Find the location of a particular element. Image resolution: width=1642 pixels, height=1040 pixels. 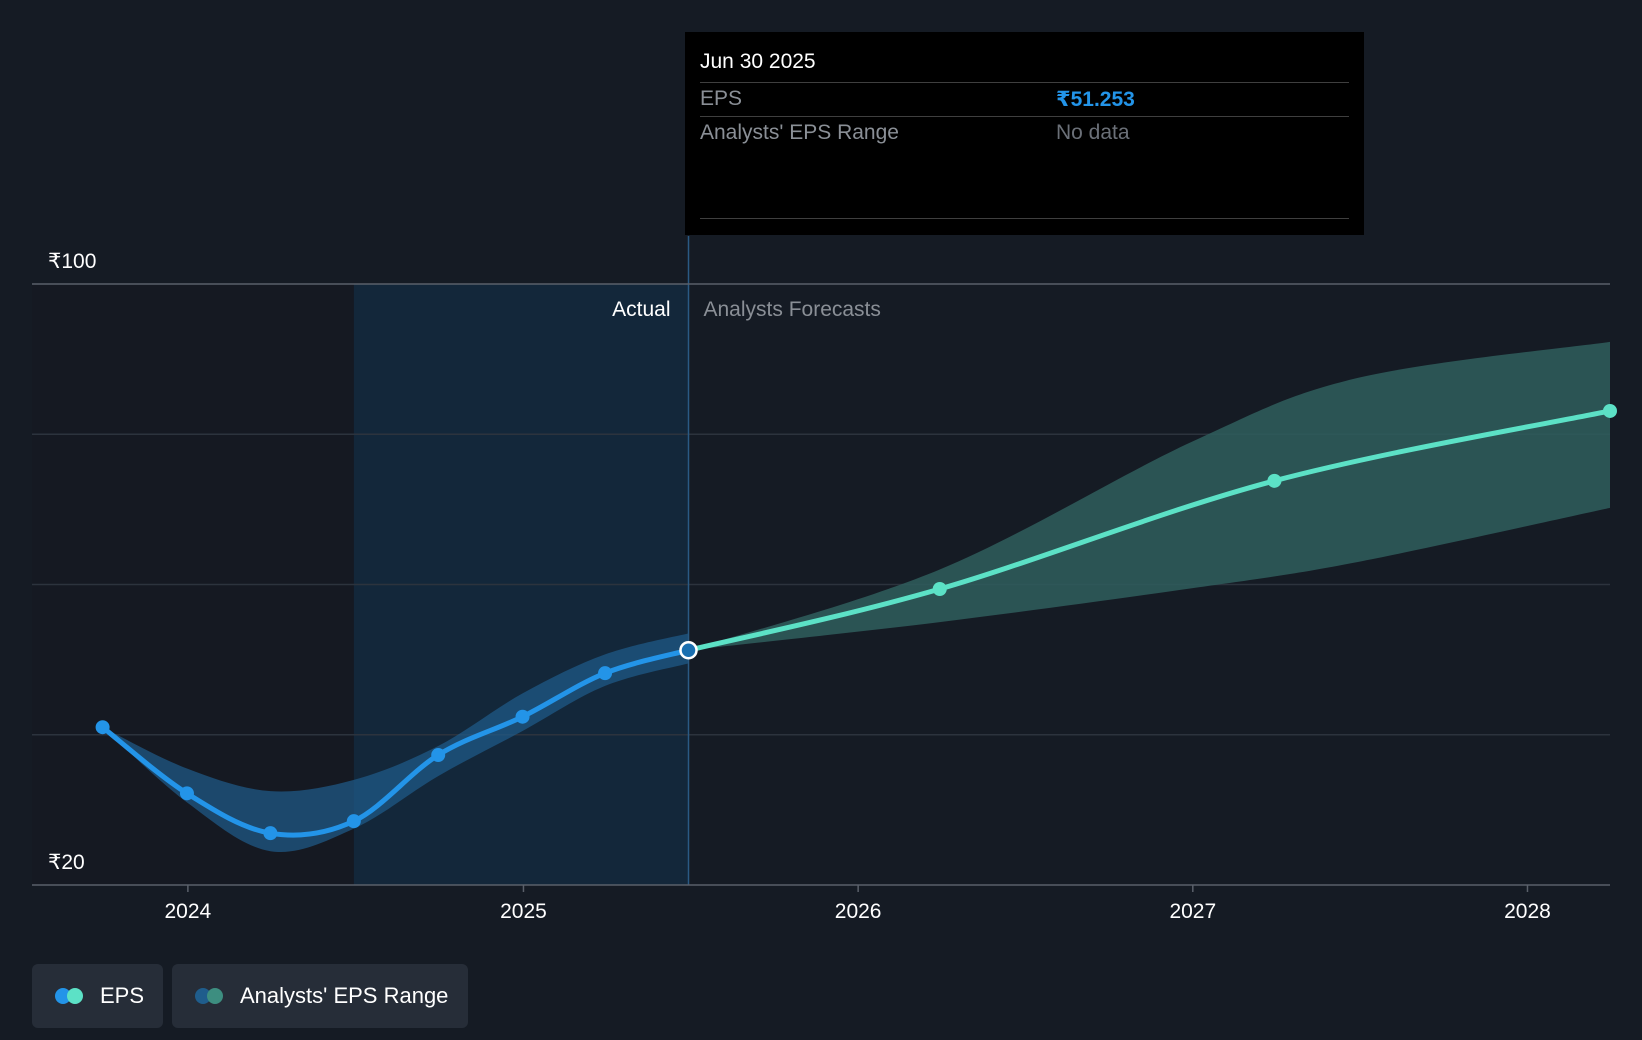

x-tick-label: 2026 is located at coordinates (858, 911).